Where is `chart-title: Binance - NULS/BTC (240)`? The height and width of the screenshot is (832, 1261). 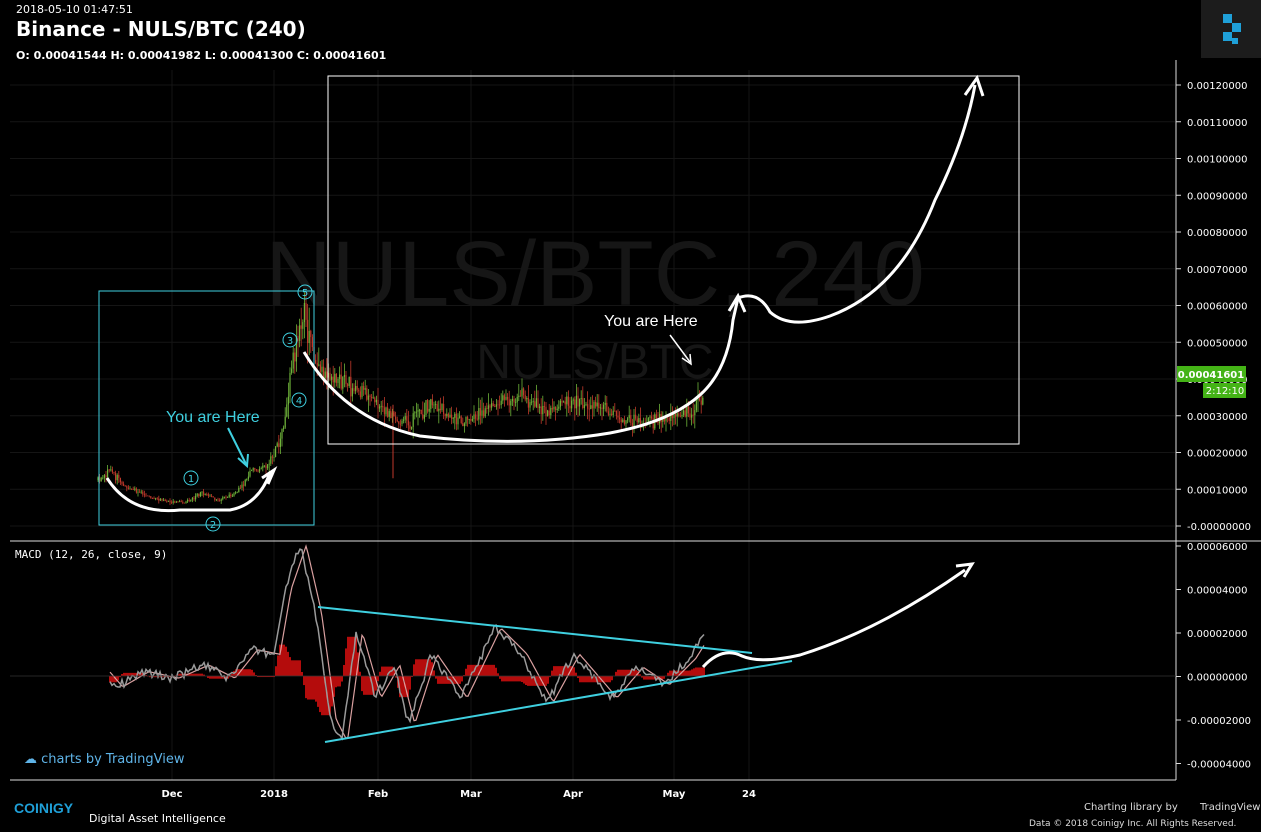
chart-title: Binance - NULS/BTC (240) is located at coordinates (161, 29).